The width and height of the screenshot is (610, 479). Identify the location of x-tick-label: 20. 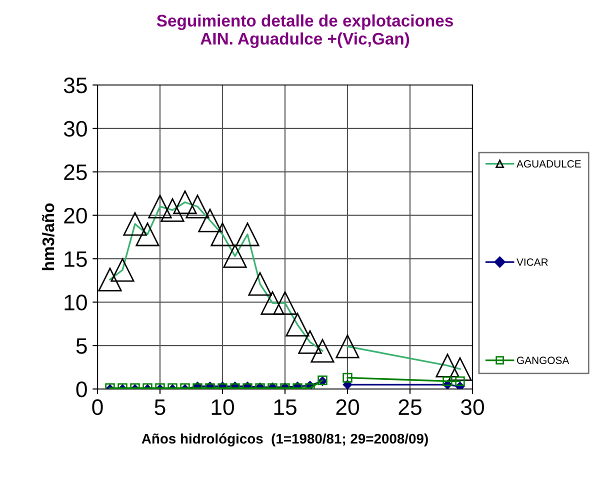
(347, 407).